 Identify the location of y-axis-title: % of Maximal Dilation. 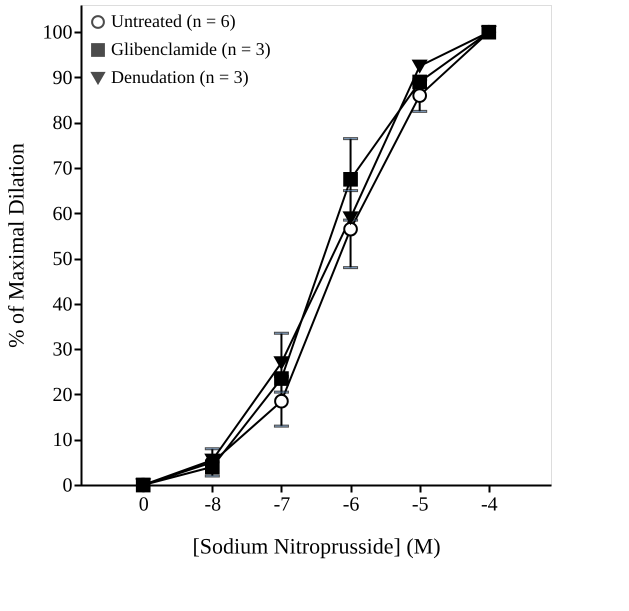
(16, 245).